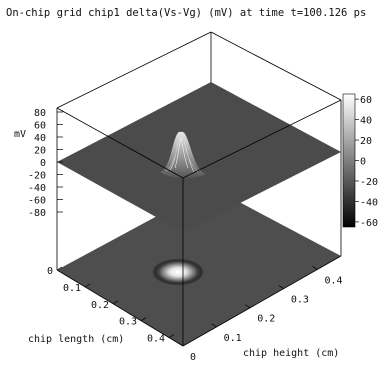  I want to click on y-tick-label: 0, so click(193, 357).